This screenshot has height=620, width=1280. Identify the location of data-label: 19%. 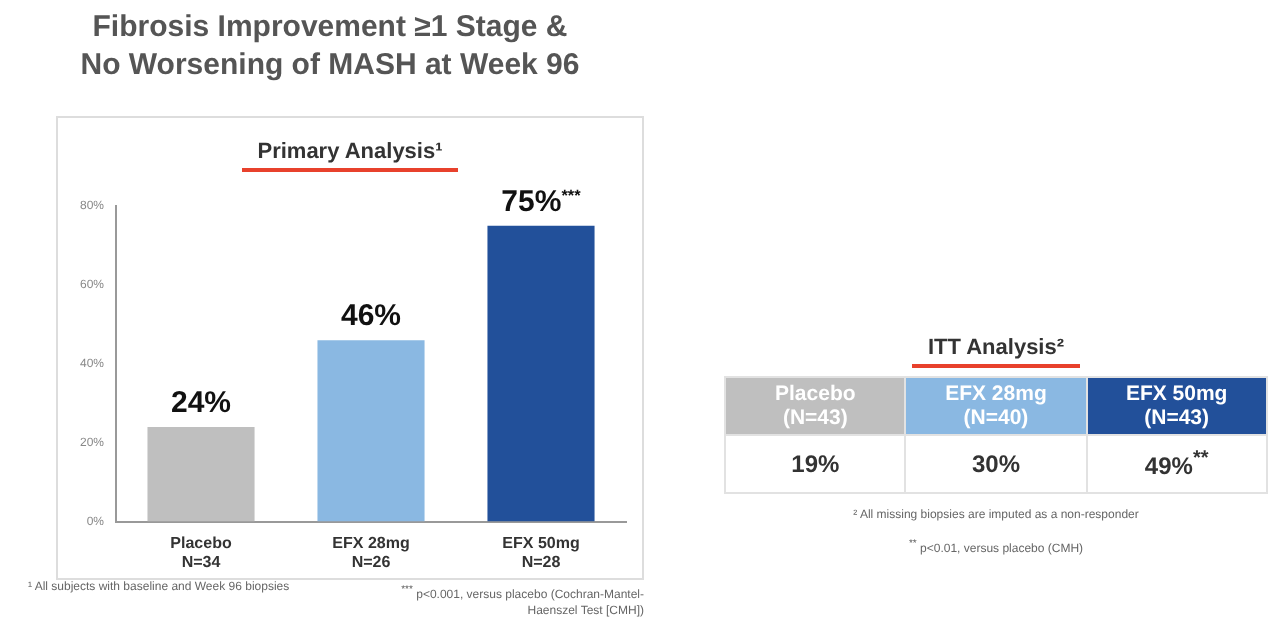
(815, 464).